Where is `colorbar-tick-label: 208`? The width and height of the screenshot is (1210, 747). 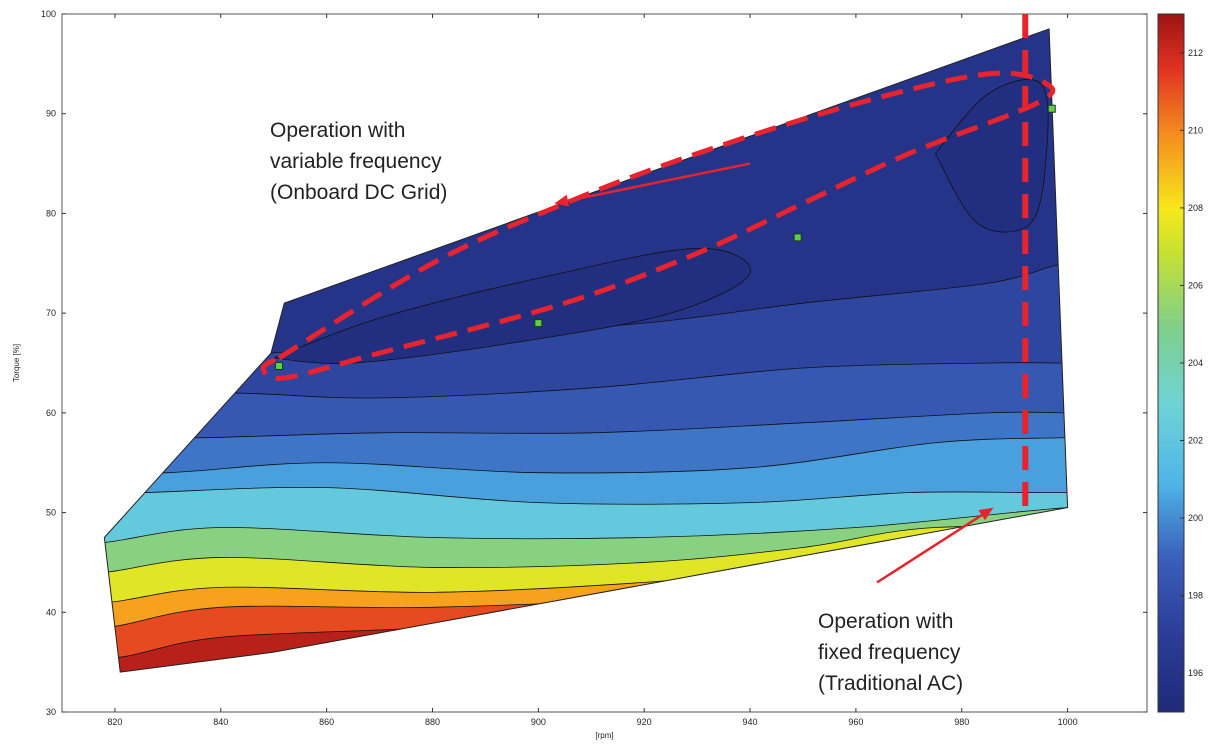
colorbar-tick-label: 208 is located at coordinates (1195, 208).